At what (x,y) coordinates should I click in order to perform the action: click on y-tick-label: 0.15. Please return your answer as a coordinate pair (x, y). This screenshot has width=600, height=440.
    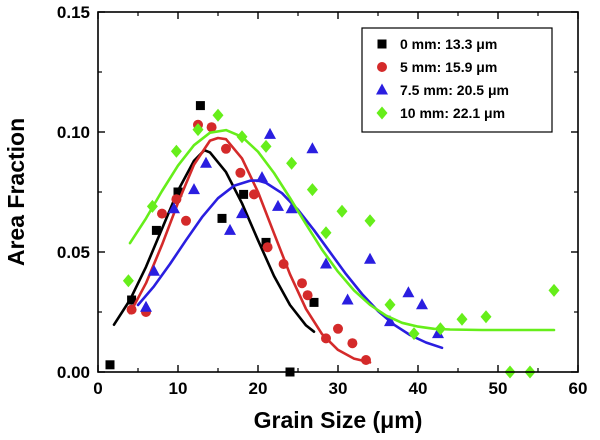
    Looking at the image, I should click on (73, 12).